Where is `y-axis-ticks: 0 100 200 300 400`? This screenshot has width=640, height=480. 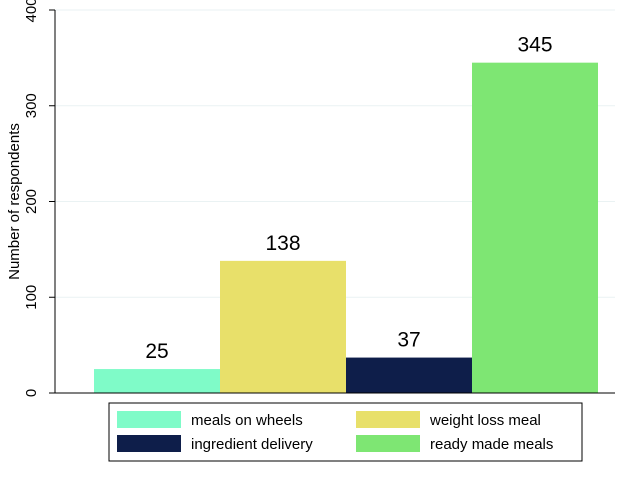 y-axis-ticks: 0 100 200 300 400 is located at coordinates (39, 198).